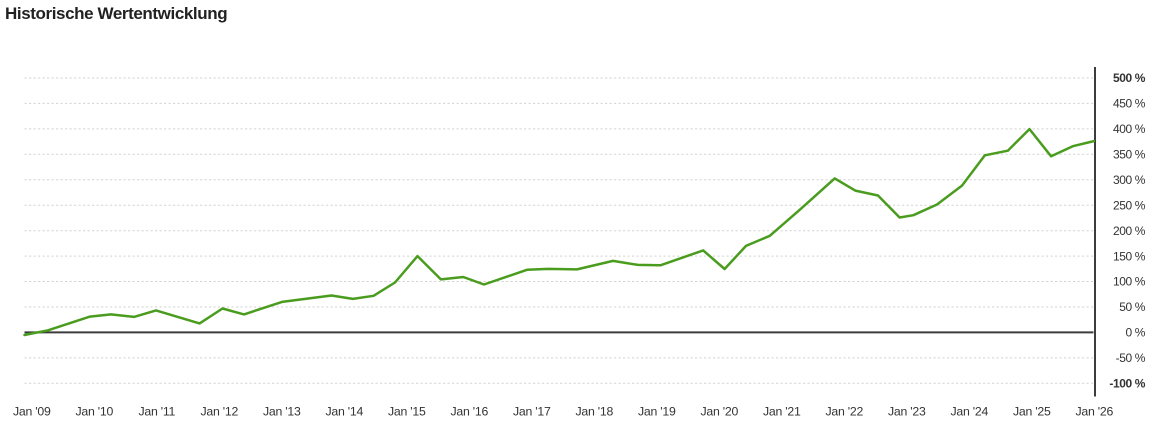 This screenshot has height=432, width=1159. I want to click on svg-text: Jan '09, so click(32, 411).